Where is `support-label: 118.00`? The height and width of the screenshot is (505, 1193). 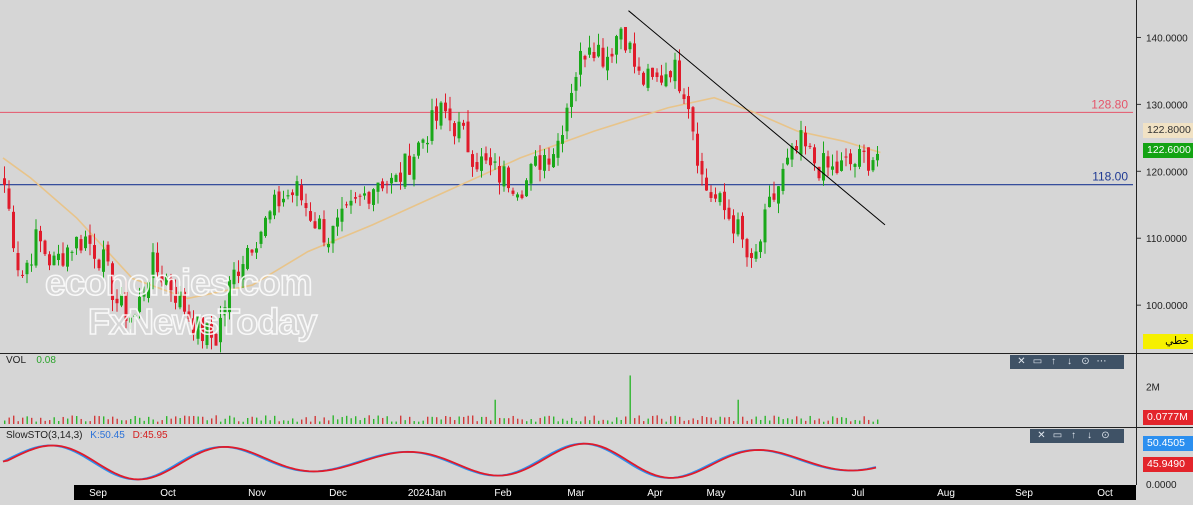
support-label: 118.00 is located at coordinates (1110, 177).